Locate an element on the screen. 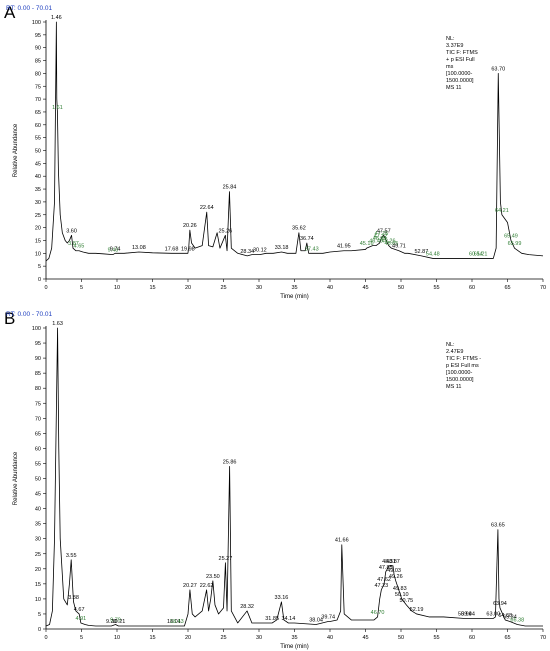 The width and height of the screenshot is (550, 651). x-tick-label: 40 is located at coordinates (330, 288).